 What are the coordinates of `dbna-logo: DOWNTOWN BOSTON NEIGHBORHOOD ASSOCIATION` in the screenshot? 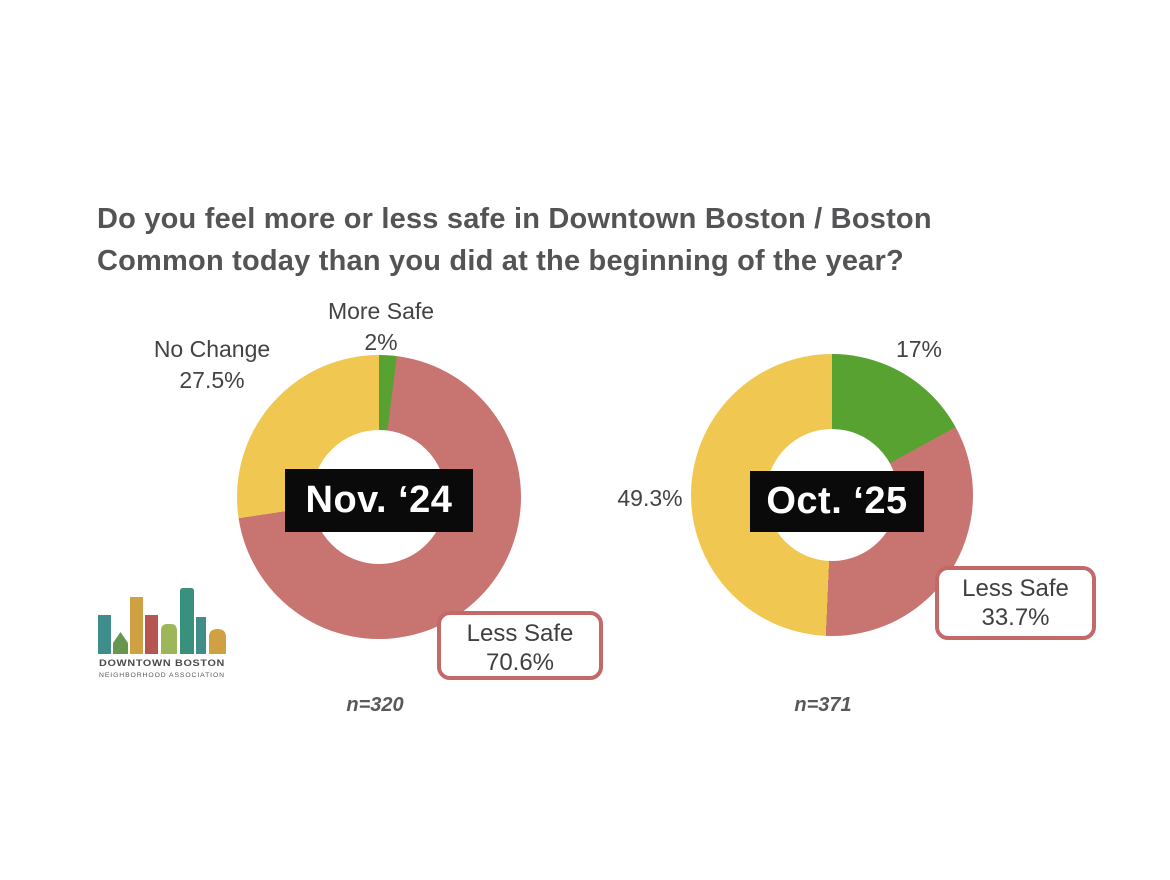 It's located at (162, 633).